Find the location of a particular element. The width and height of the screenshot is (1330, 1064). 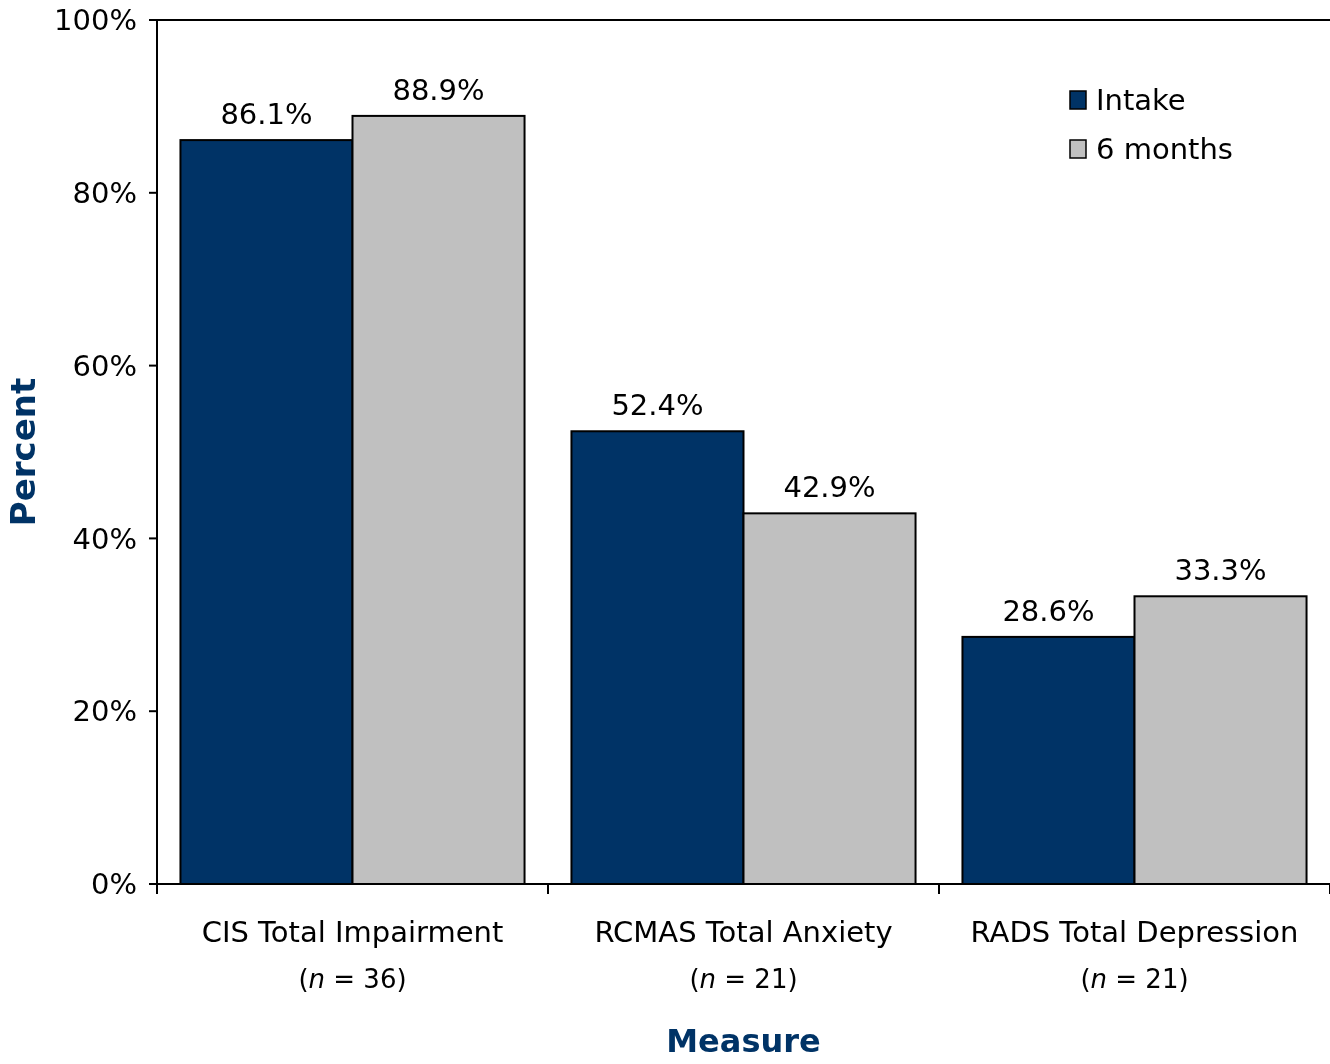

x-tick-label: RADS Total Depression (n = 21) is located at coordinates (1134, 954).